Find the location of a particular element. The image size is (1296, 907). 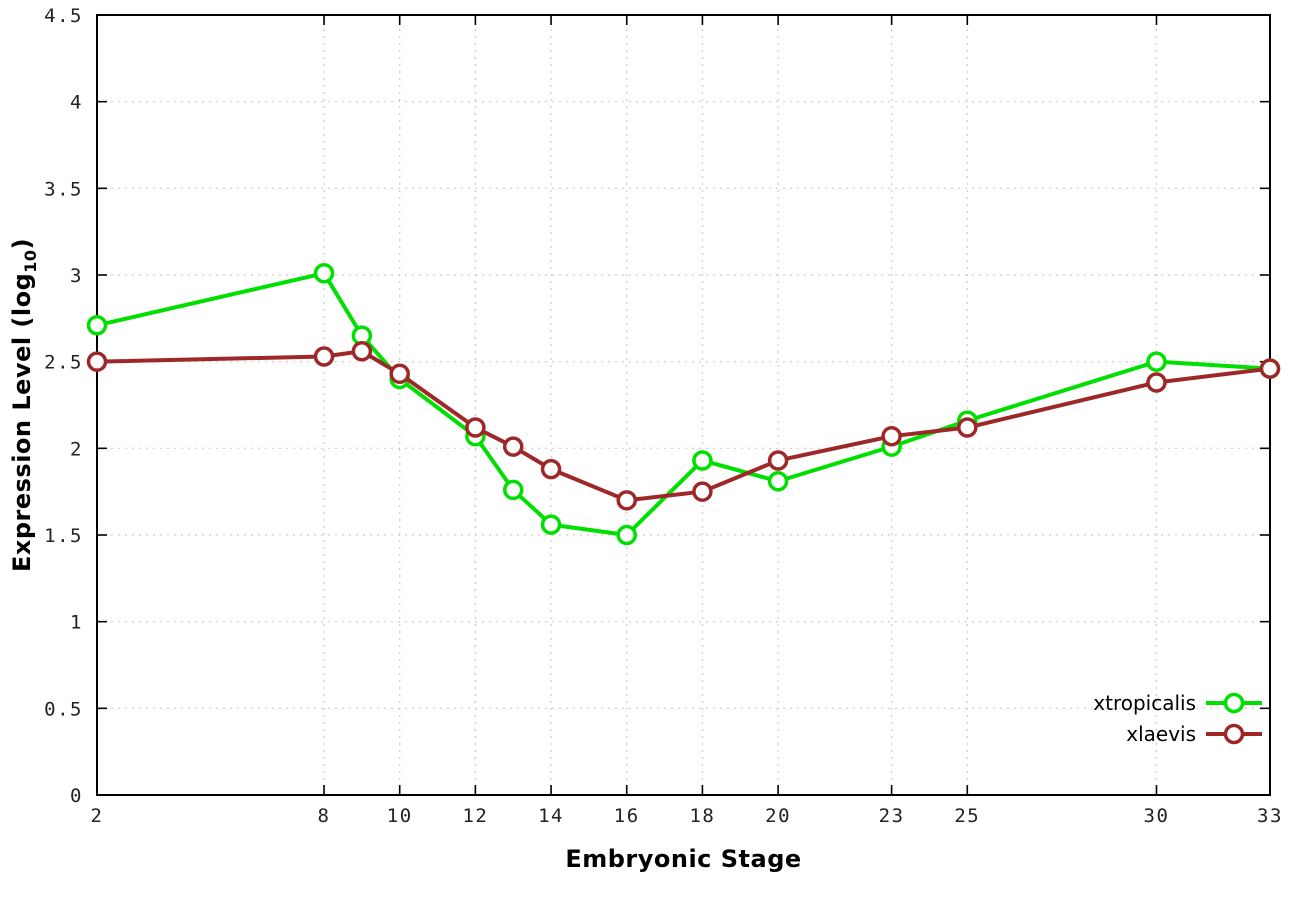

legend-label-xtropicalis: xtropicalis is located at coordinates (1144, 703).